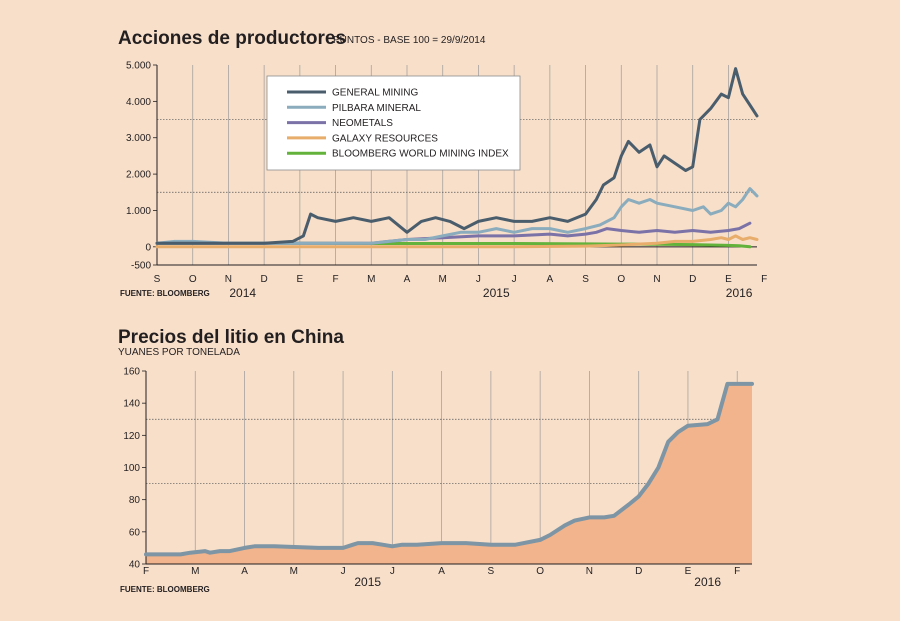 The height and width of the screenshot is (621, 900). Describe the element at coordinates (141, 266) in the screenshot. I see `y-tick-label: -500` at that location.